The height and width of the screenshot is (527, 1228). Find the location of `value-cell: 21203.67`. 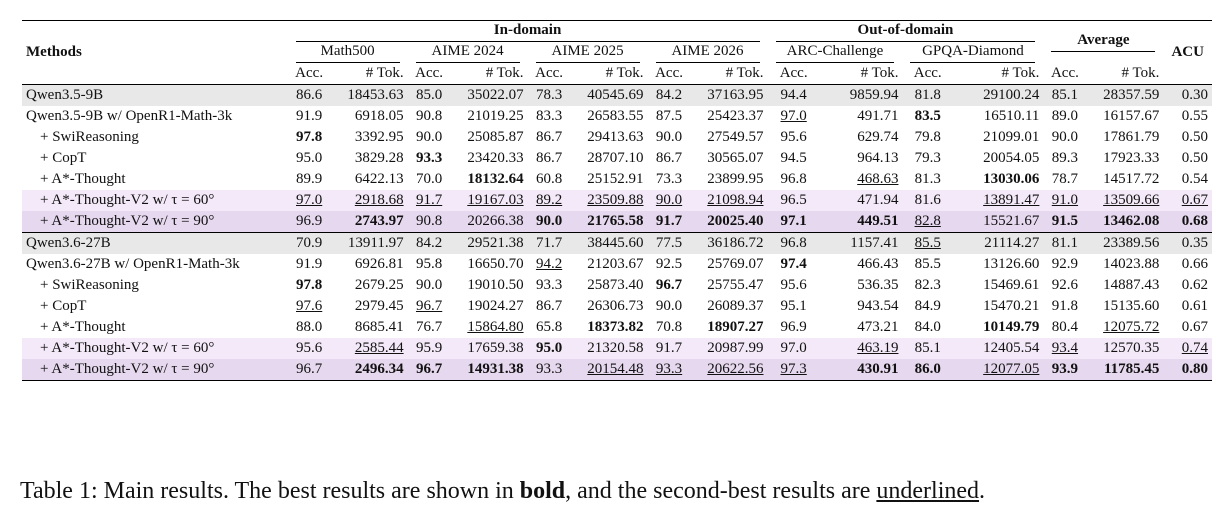

value-cell: 21203.67 is located at coordinates (615, 264).